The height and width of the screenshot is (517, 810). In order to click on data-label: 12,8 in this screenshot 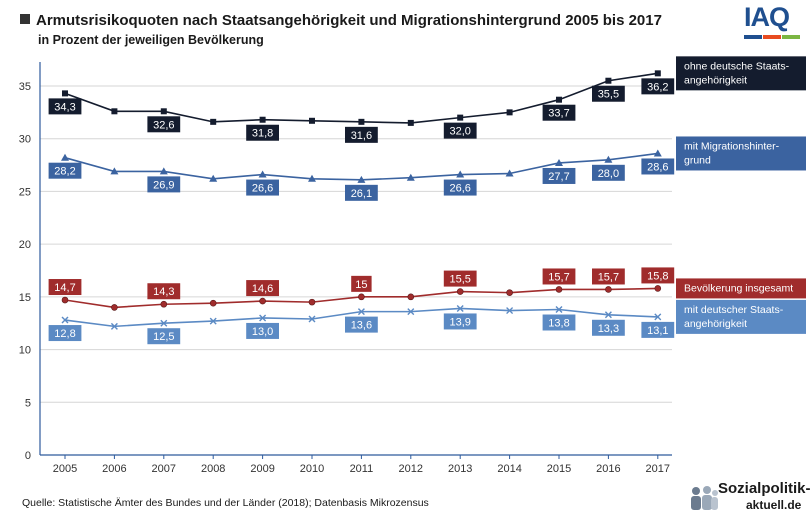, I will do `click(64, 334)`.